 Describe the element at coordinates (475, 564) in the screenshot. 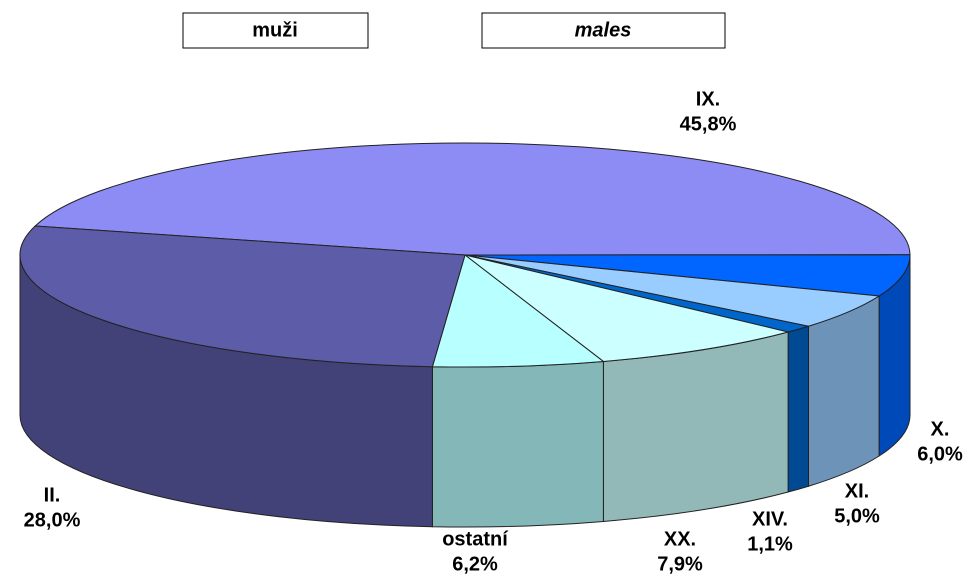

I see `value-label: 6,2%` at that location.